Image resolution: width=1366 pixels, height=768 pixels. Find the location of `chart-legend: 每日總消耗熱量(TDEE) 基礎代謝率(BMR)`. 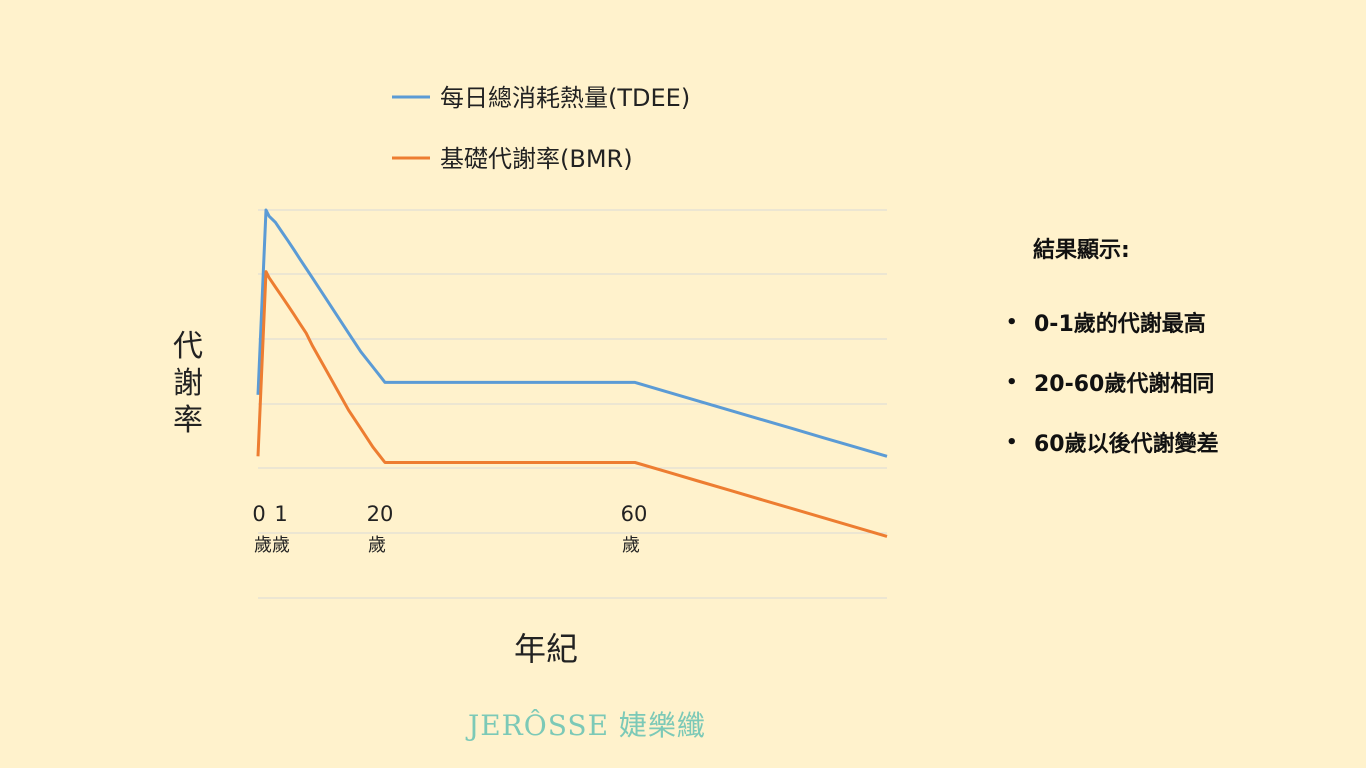

chart-legend: 每日總消耗熱量(TDEE) 基礎代謝率(BMR) is located at coordinates (541, 128).